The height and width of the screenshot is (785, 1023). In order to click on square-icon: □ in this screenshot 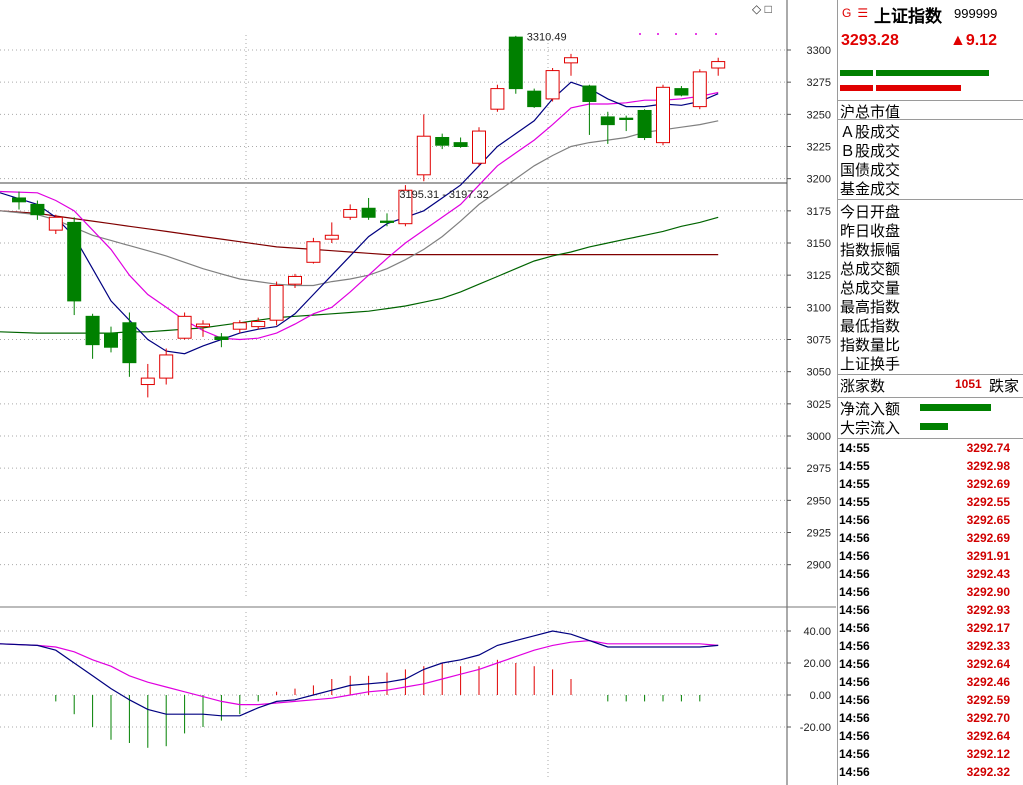, I will do `click(768, 9)`.